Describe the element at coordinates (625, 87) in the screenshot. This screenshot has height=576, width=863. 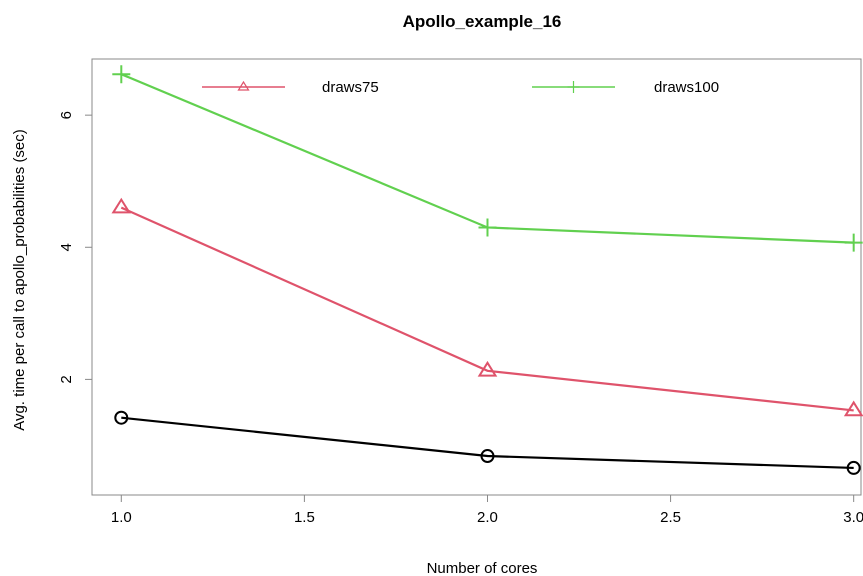
I see `legend-item: draws100` at that location.